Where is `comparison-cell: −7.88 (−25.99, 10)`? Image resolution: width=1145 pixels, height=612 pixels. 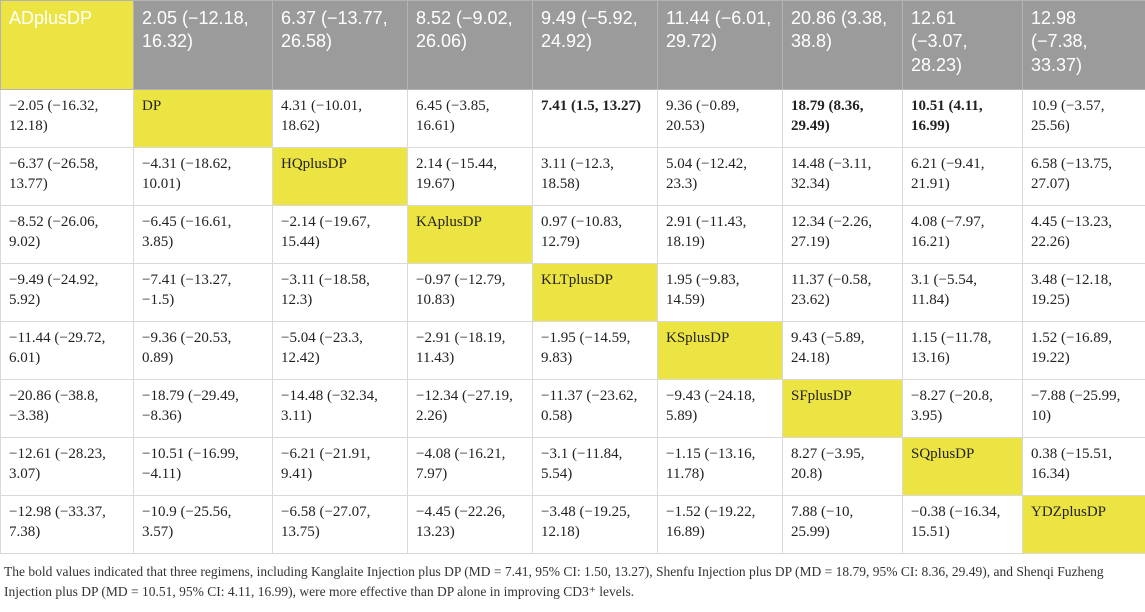 comparison-cell: −7.88 (−25.99, 10) is located at coordinates (1083, 408).